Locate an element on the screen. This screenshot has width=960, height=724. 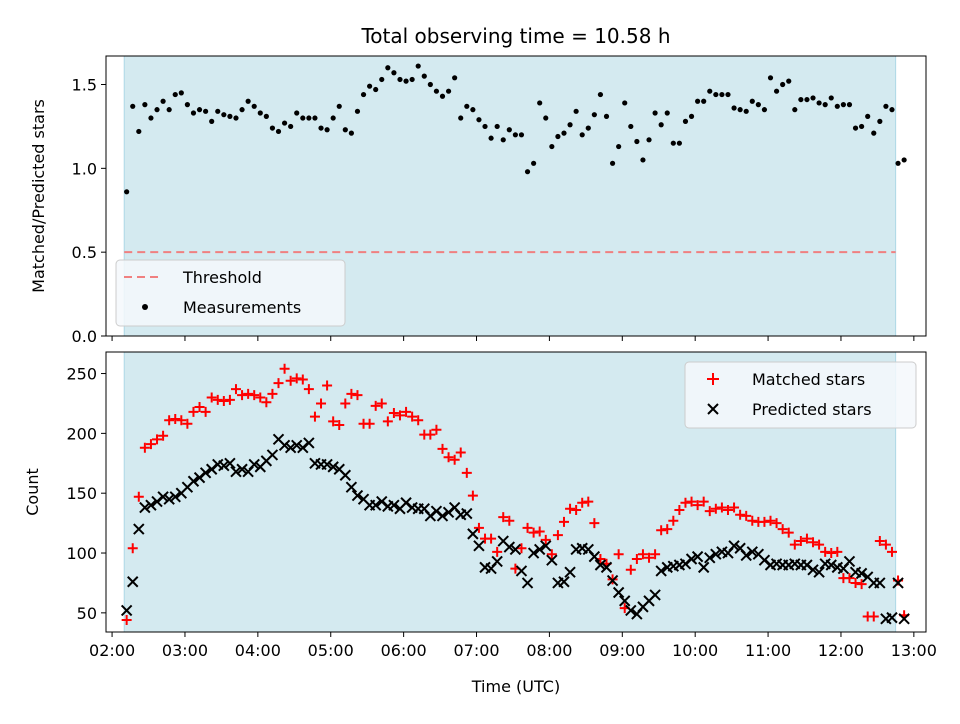
predicted-legend-swatch is located at coordinates (713, 409).